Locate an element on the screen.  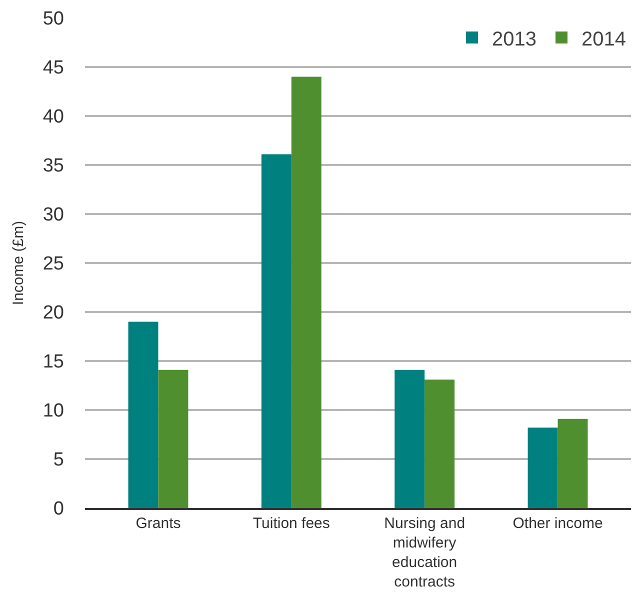
y-tick-label: 0 is located at coordinates (58, 509).